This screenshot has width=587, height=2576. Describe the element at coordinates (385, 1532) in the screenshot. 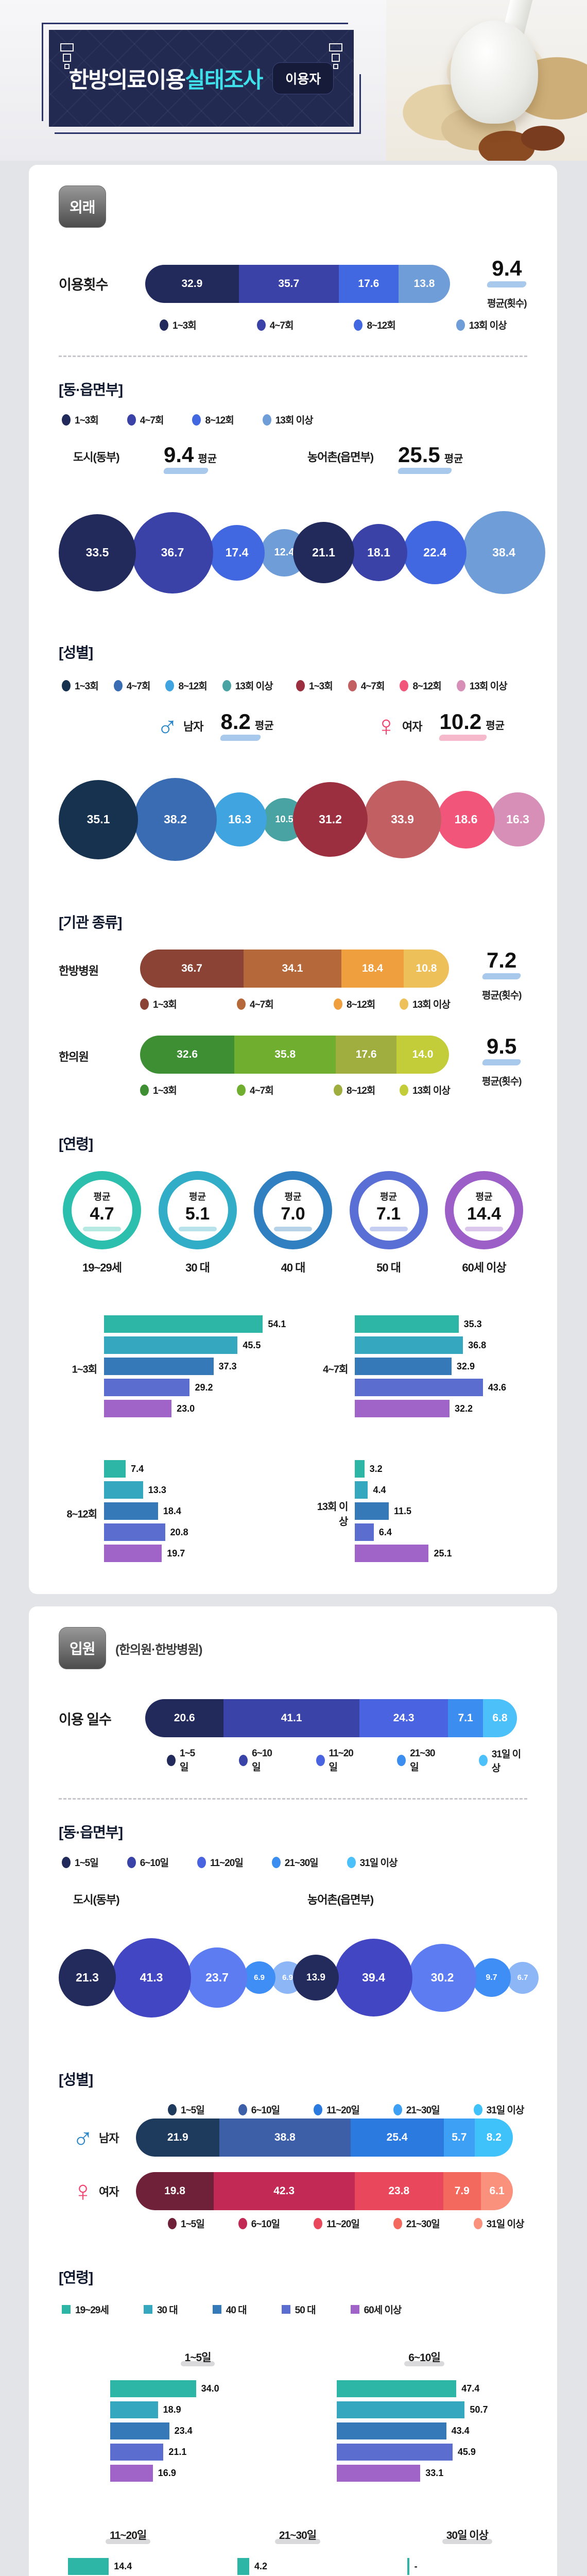

I see `hbar-value: 6.4` at that location.